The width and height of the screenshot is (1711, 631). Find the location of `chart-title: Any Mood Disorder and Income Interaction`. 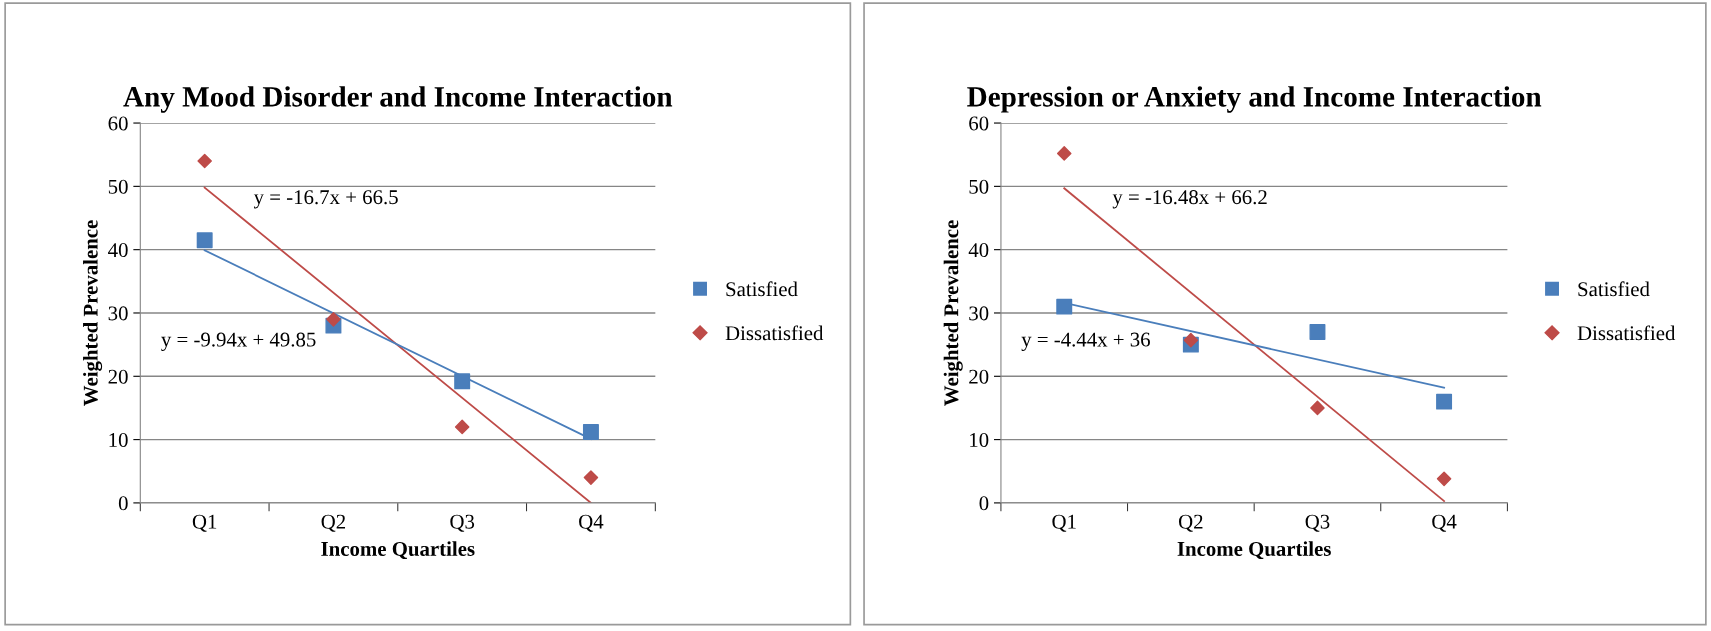

chart-title: Any Mood Disorder and Income Interaction is located at coordinates (398, 99).